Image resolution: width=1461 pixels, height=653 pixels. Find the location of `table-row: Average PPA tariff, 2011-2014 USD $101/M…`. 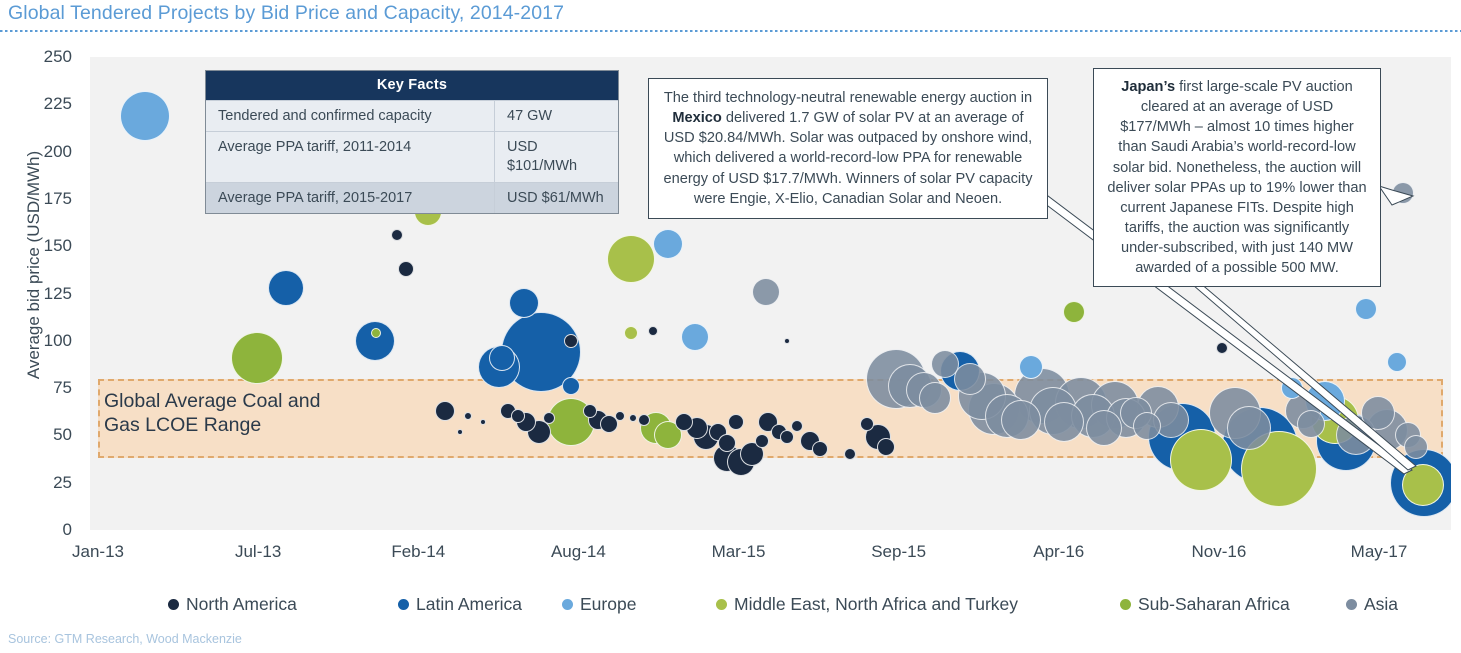

table-row: Average PPA tariff, 2011-2014 USD $101/M… is located at coordinates (412, 156).